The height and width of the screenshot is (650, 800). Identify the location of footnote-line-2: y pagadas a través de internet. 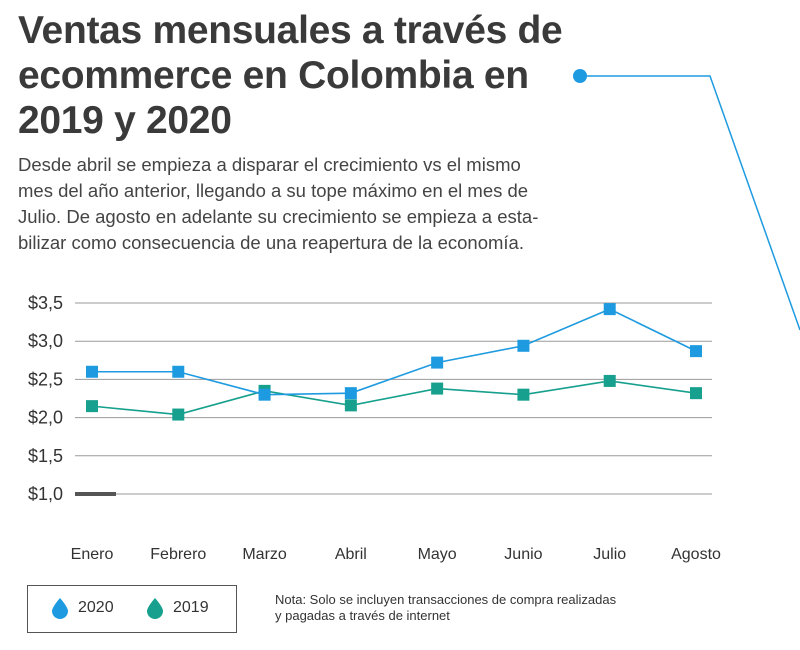
(362, 615).